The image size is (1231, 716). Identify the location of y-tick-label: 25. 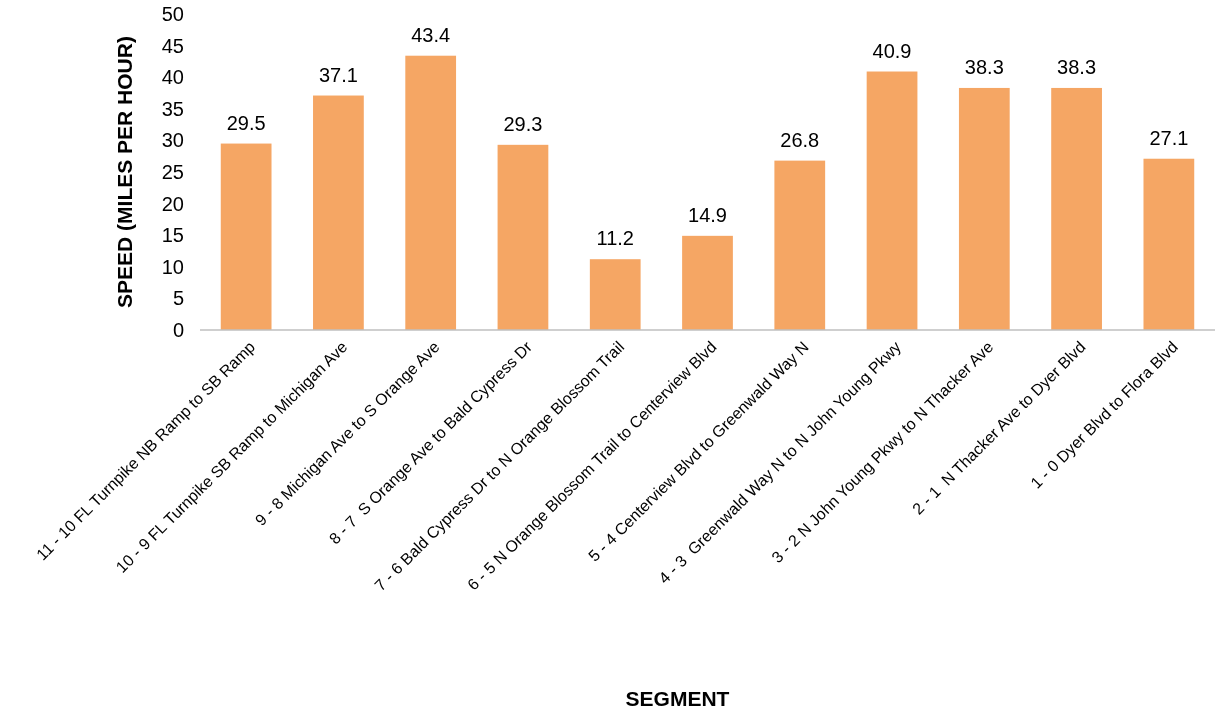
(172, 172).